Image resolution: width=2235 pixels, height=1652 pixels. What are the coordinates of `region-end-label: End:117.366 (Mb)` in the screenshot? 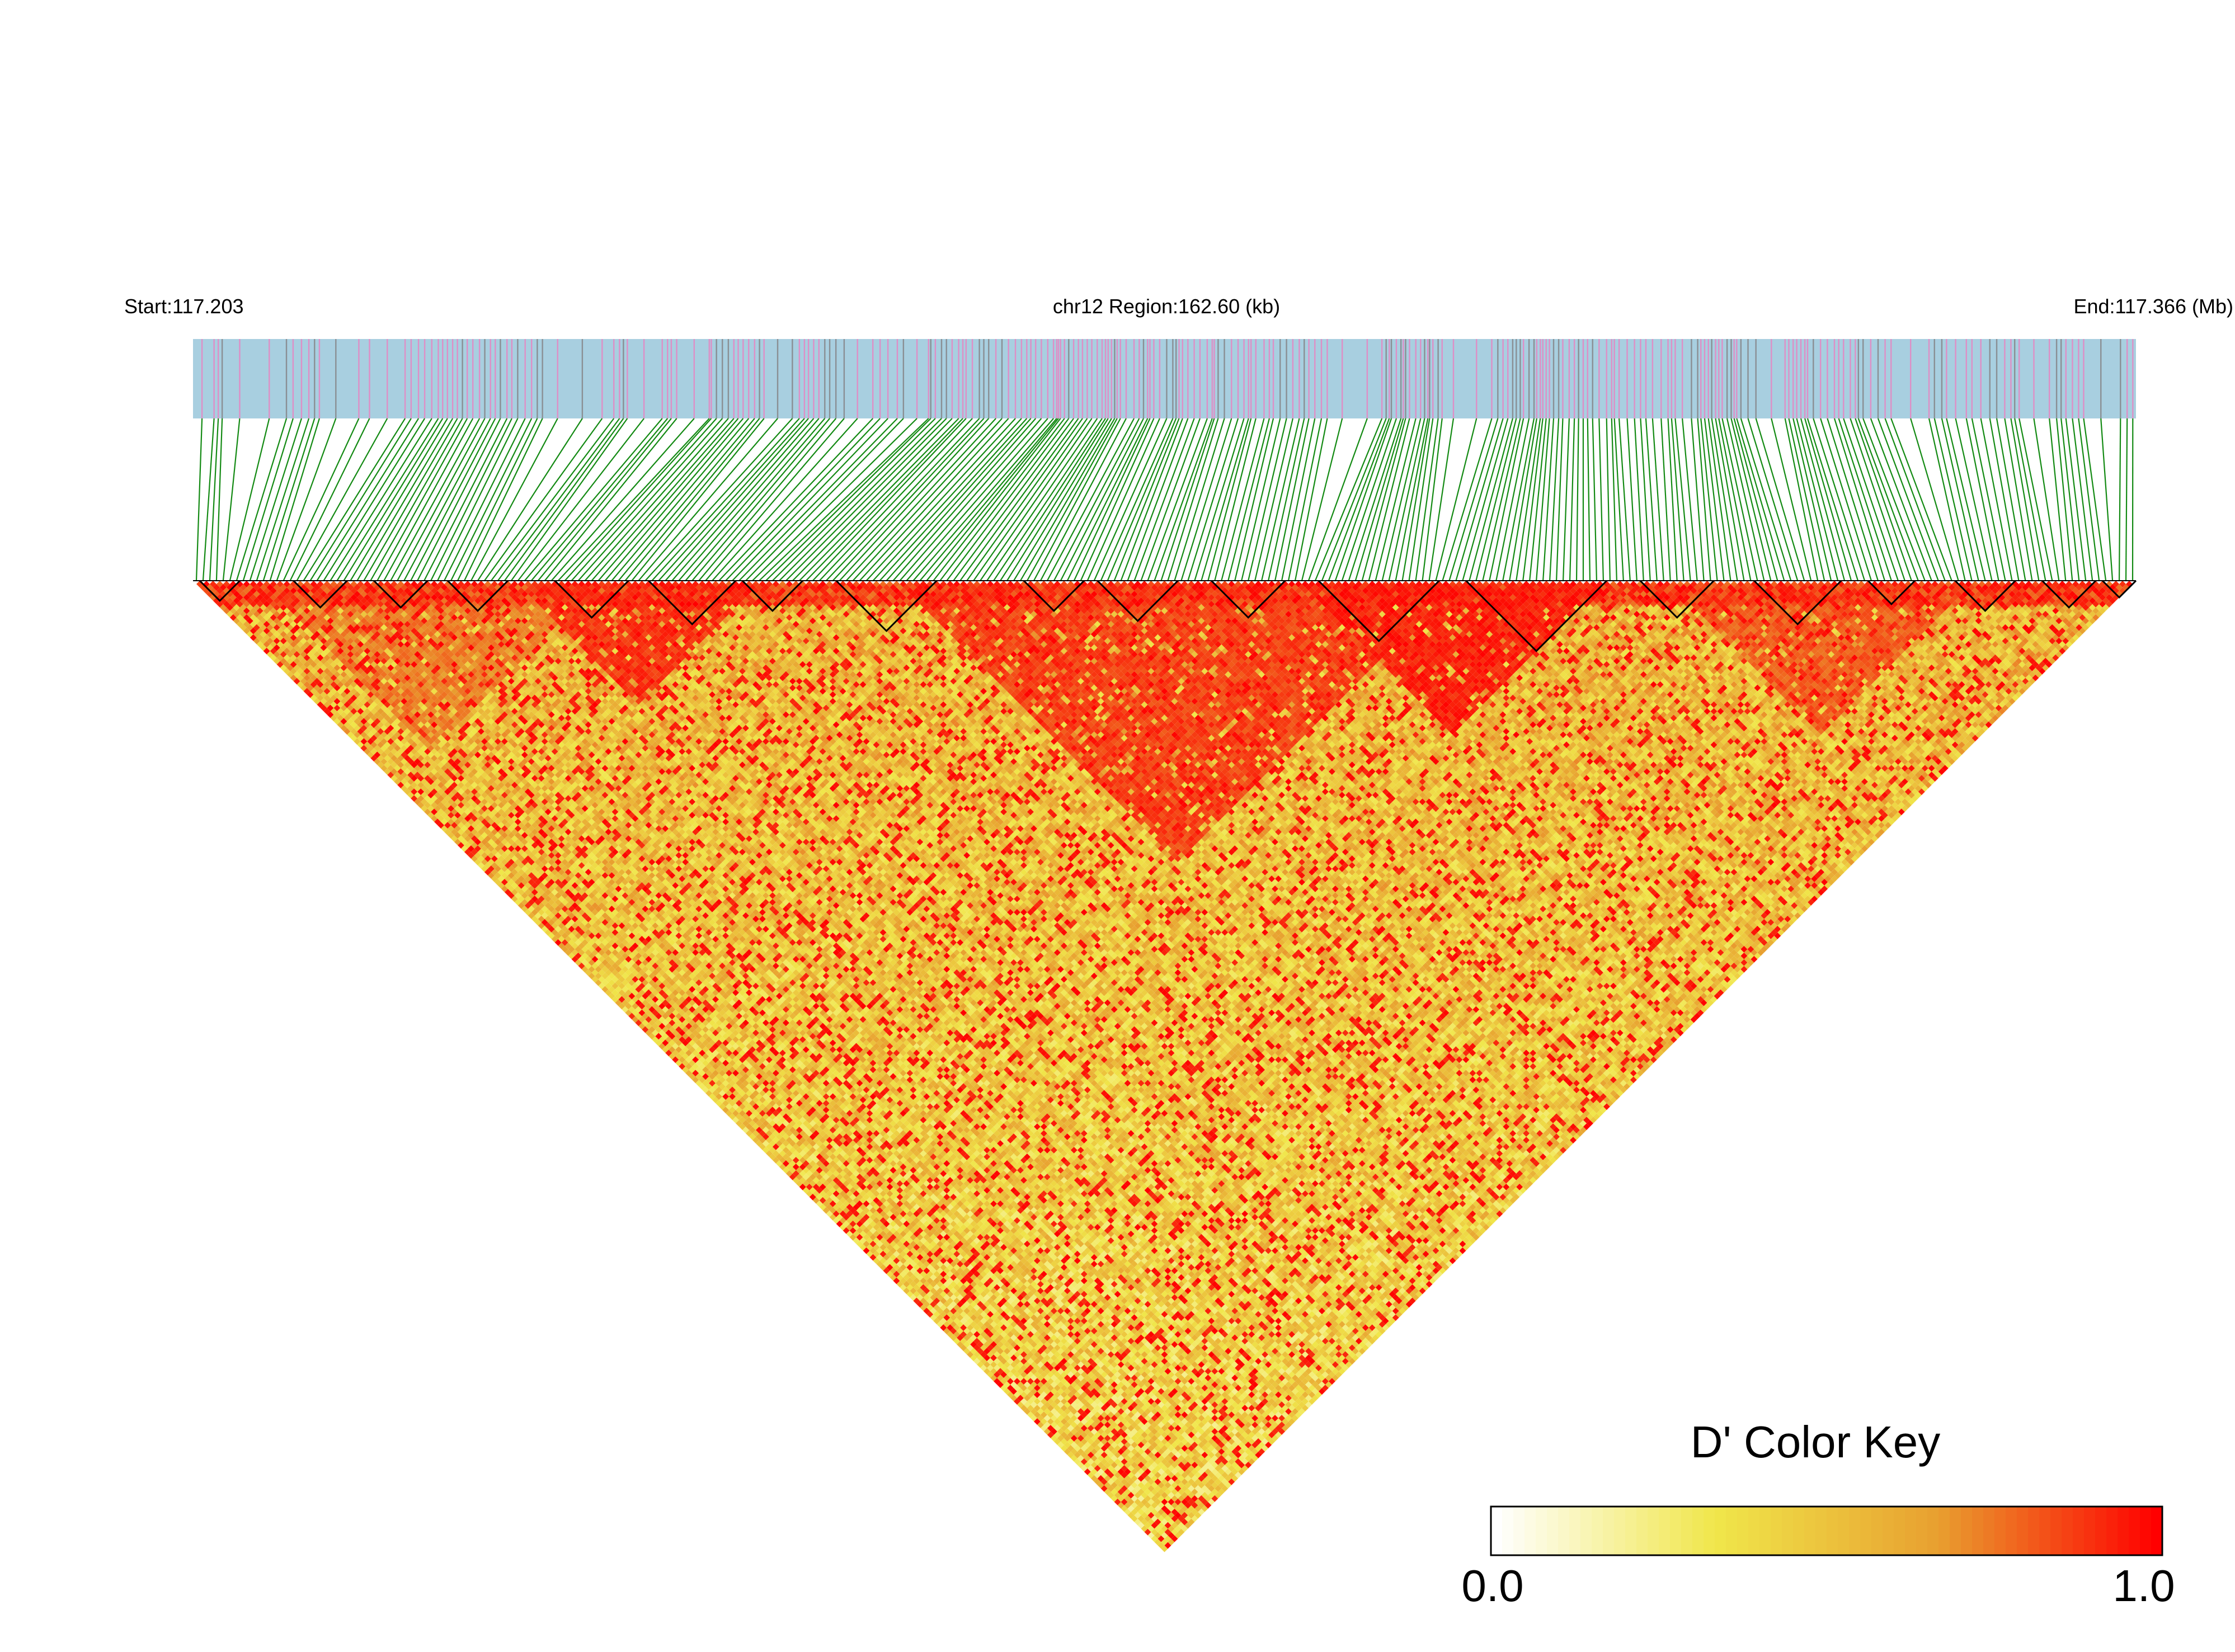 It's located at (2153, 306).